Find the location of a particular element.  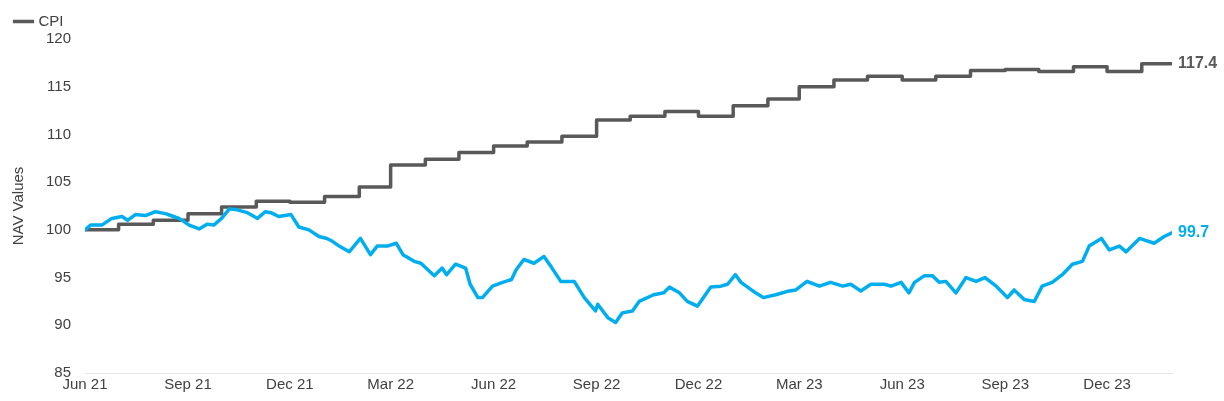

x-tick-label: Dec 21 is located at coordinates (290, 384).